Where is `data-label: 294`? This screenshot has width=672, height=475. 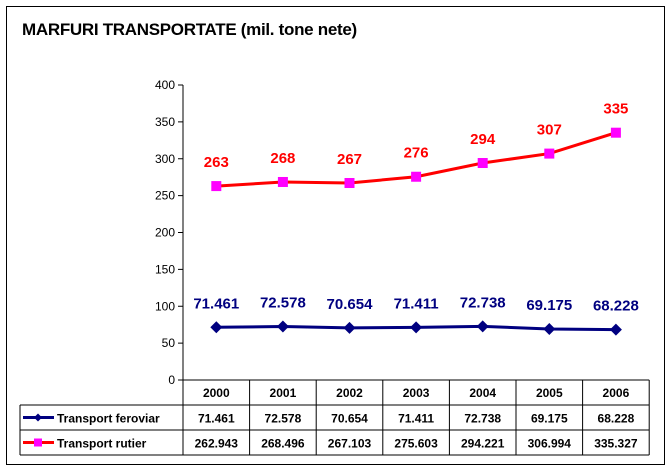 data-label: 294 is located at coordinates (483, 139).